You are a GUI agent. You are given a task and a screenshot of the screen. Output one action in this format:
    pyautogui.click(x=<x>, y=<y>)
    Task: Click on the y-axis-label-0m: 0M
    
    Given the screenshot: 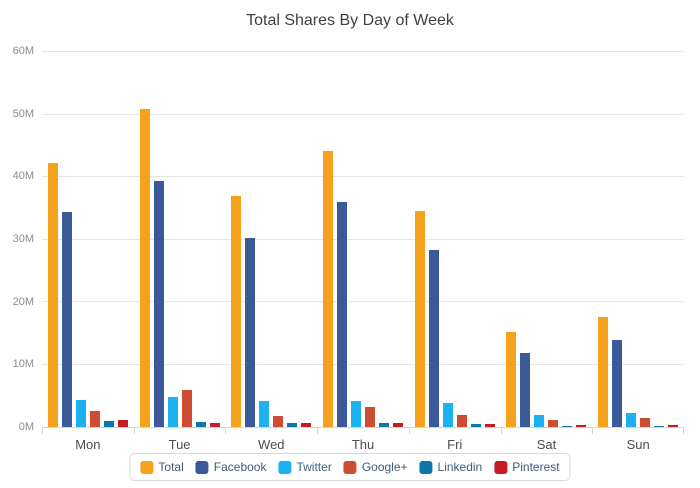 What is the action you would take?
    pyautogui.click(x=26, y=427)
    